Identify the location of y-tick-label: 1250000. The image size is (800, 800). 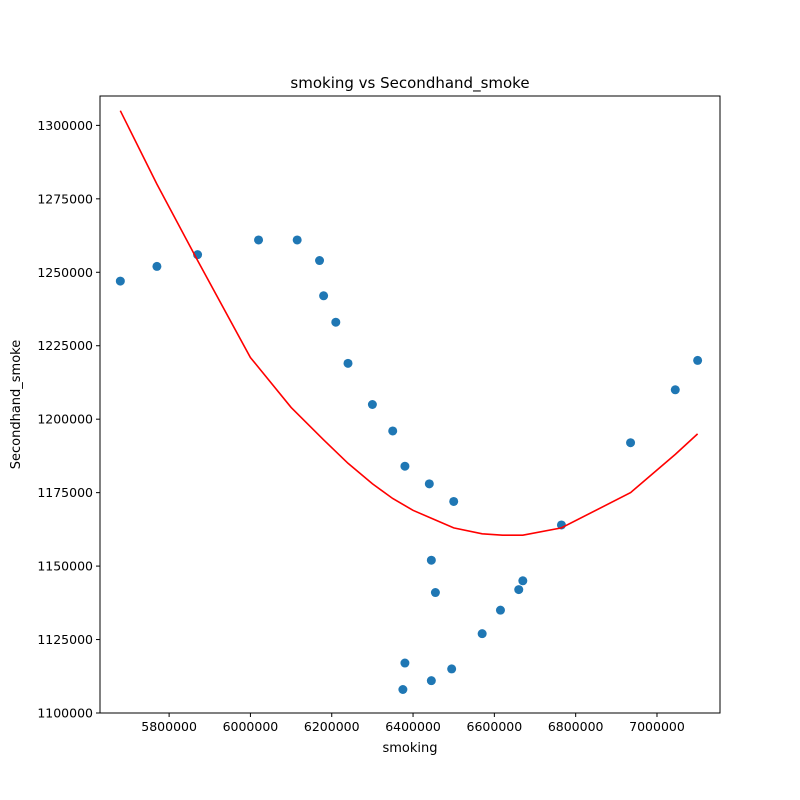
(65, 272).